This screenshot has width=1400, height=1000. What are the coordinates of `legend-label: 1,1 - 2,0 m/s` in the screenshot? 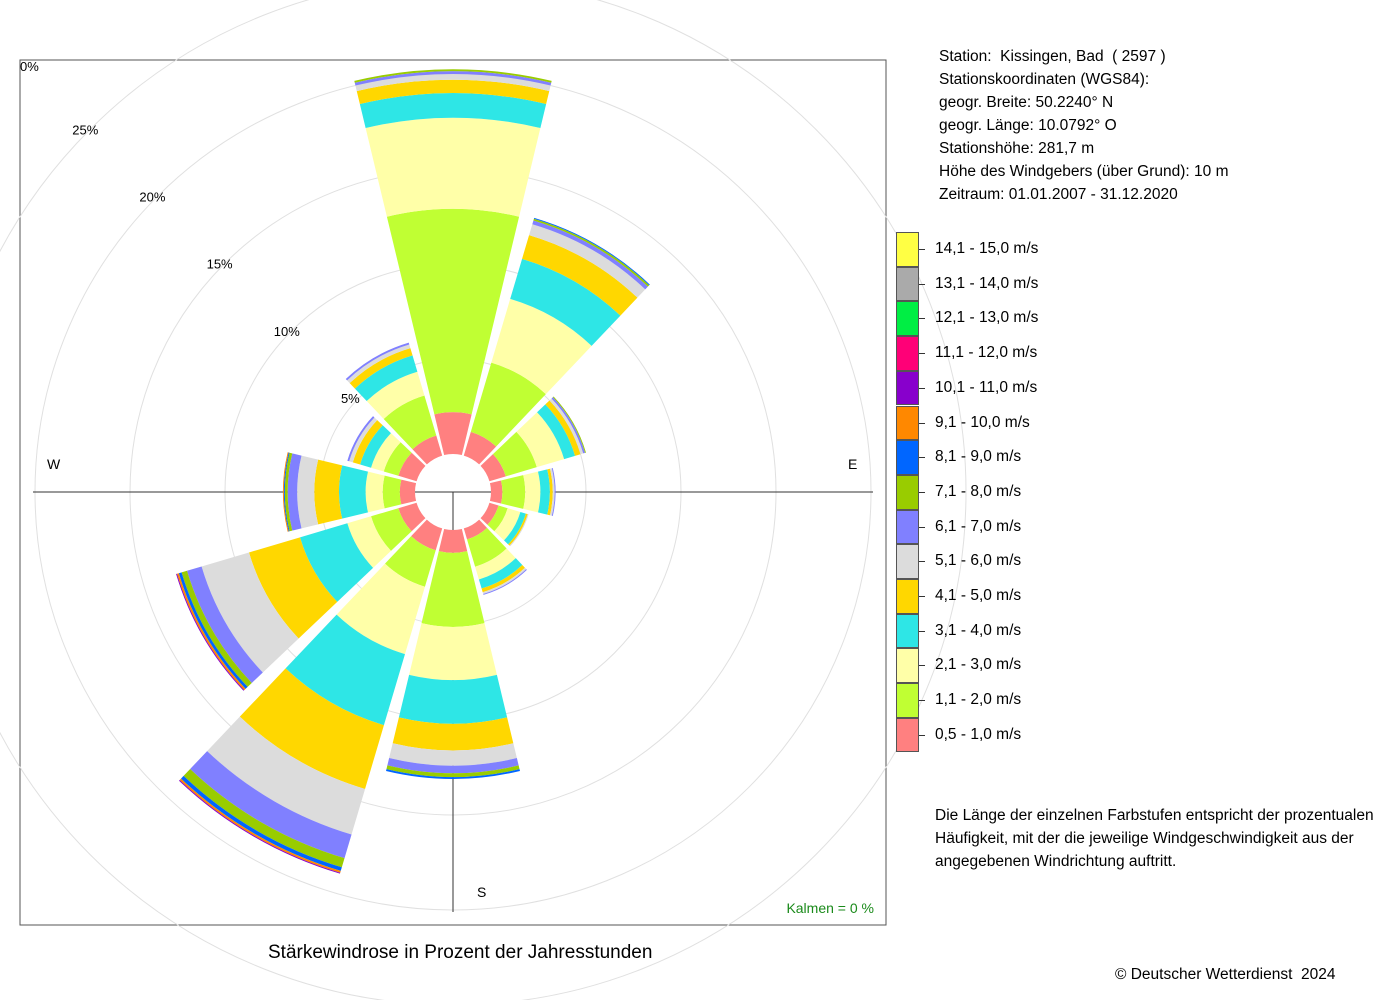 It's located at (978, 700).